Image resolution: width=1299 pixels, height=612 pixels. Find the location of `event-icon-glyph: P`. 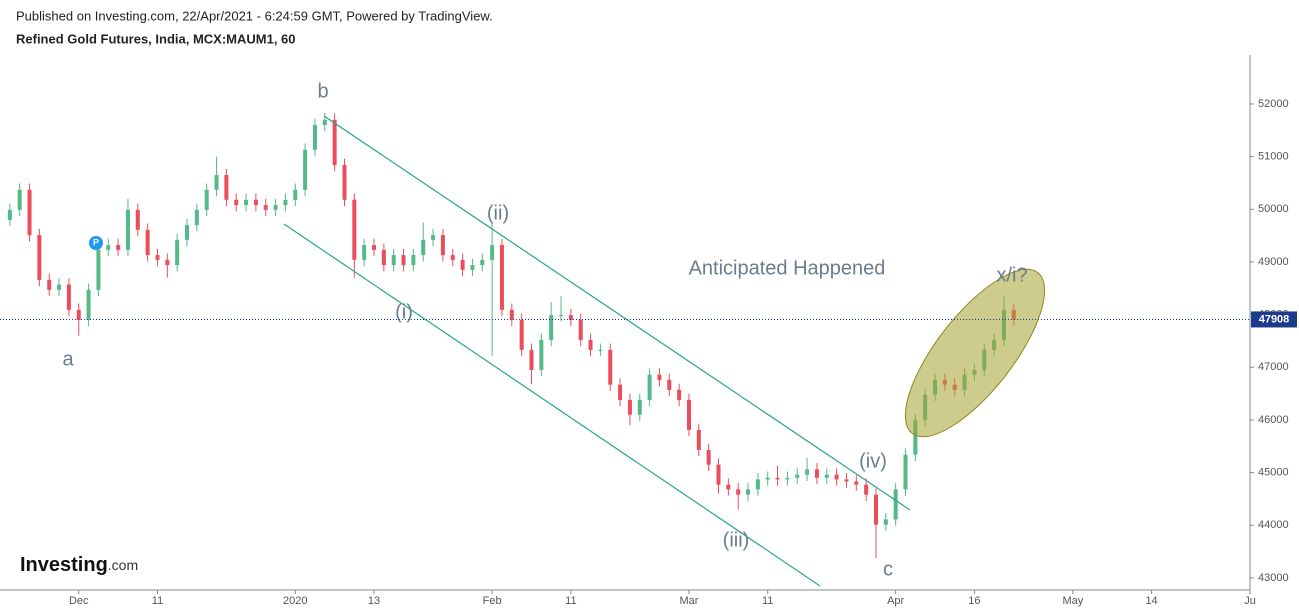

event-icon-glyph: P is located at coordinates (96, 242).